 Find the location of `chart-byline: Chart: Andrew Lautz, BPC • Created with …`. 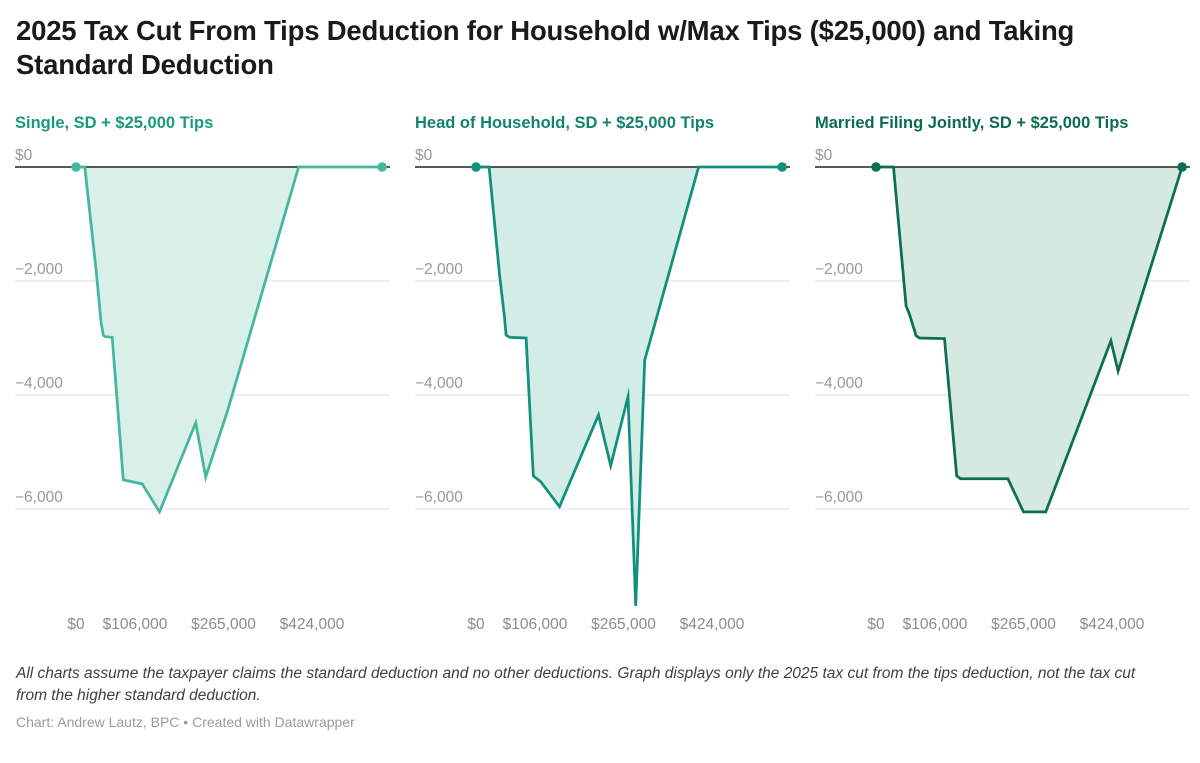

chart-byline: Chart: Andrew Lautz, BPC • Created with … is located at coordinates (185, 721).